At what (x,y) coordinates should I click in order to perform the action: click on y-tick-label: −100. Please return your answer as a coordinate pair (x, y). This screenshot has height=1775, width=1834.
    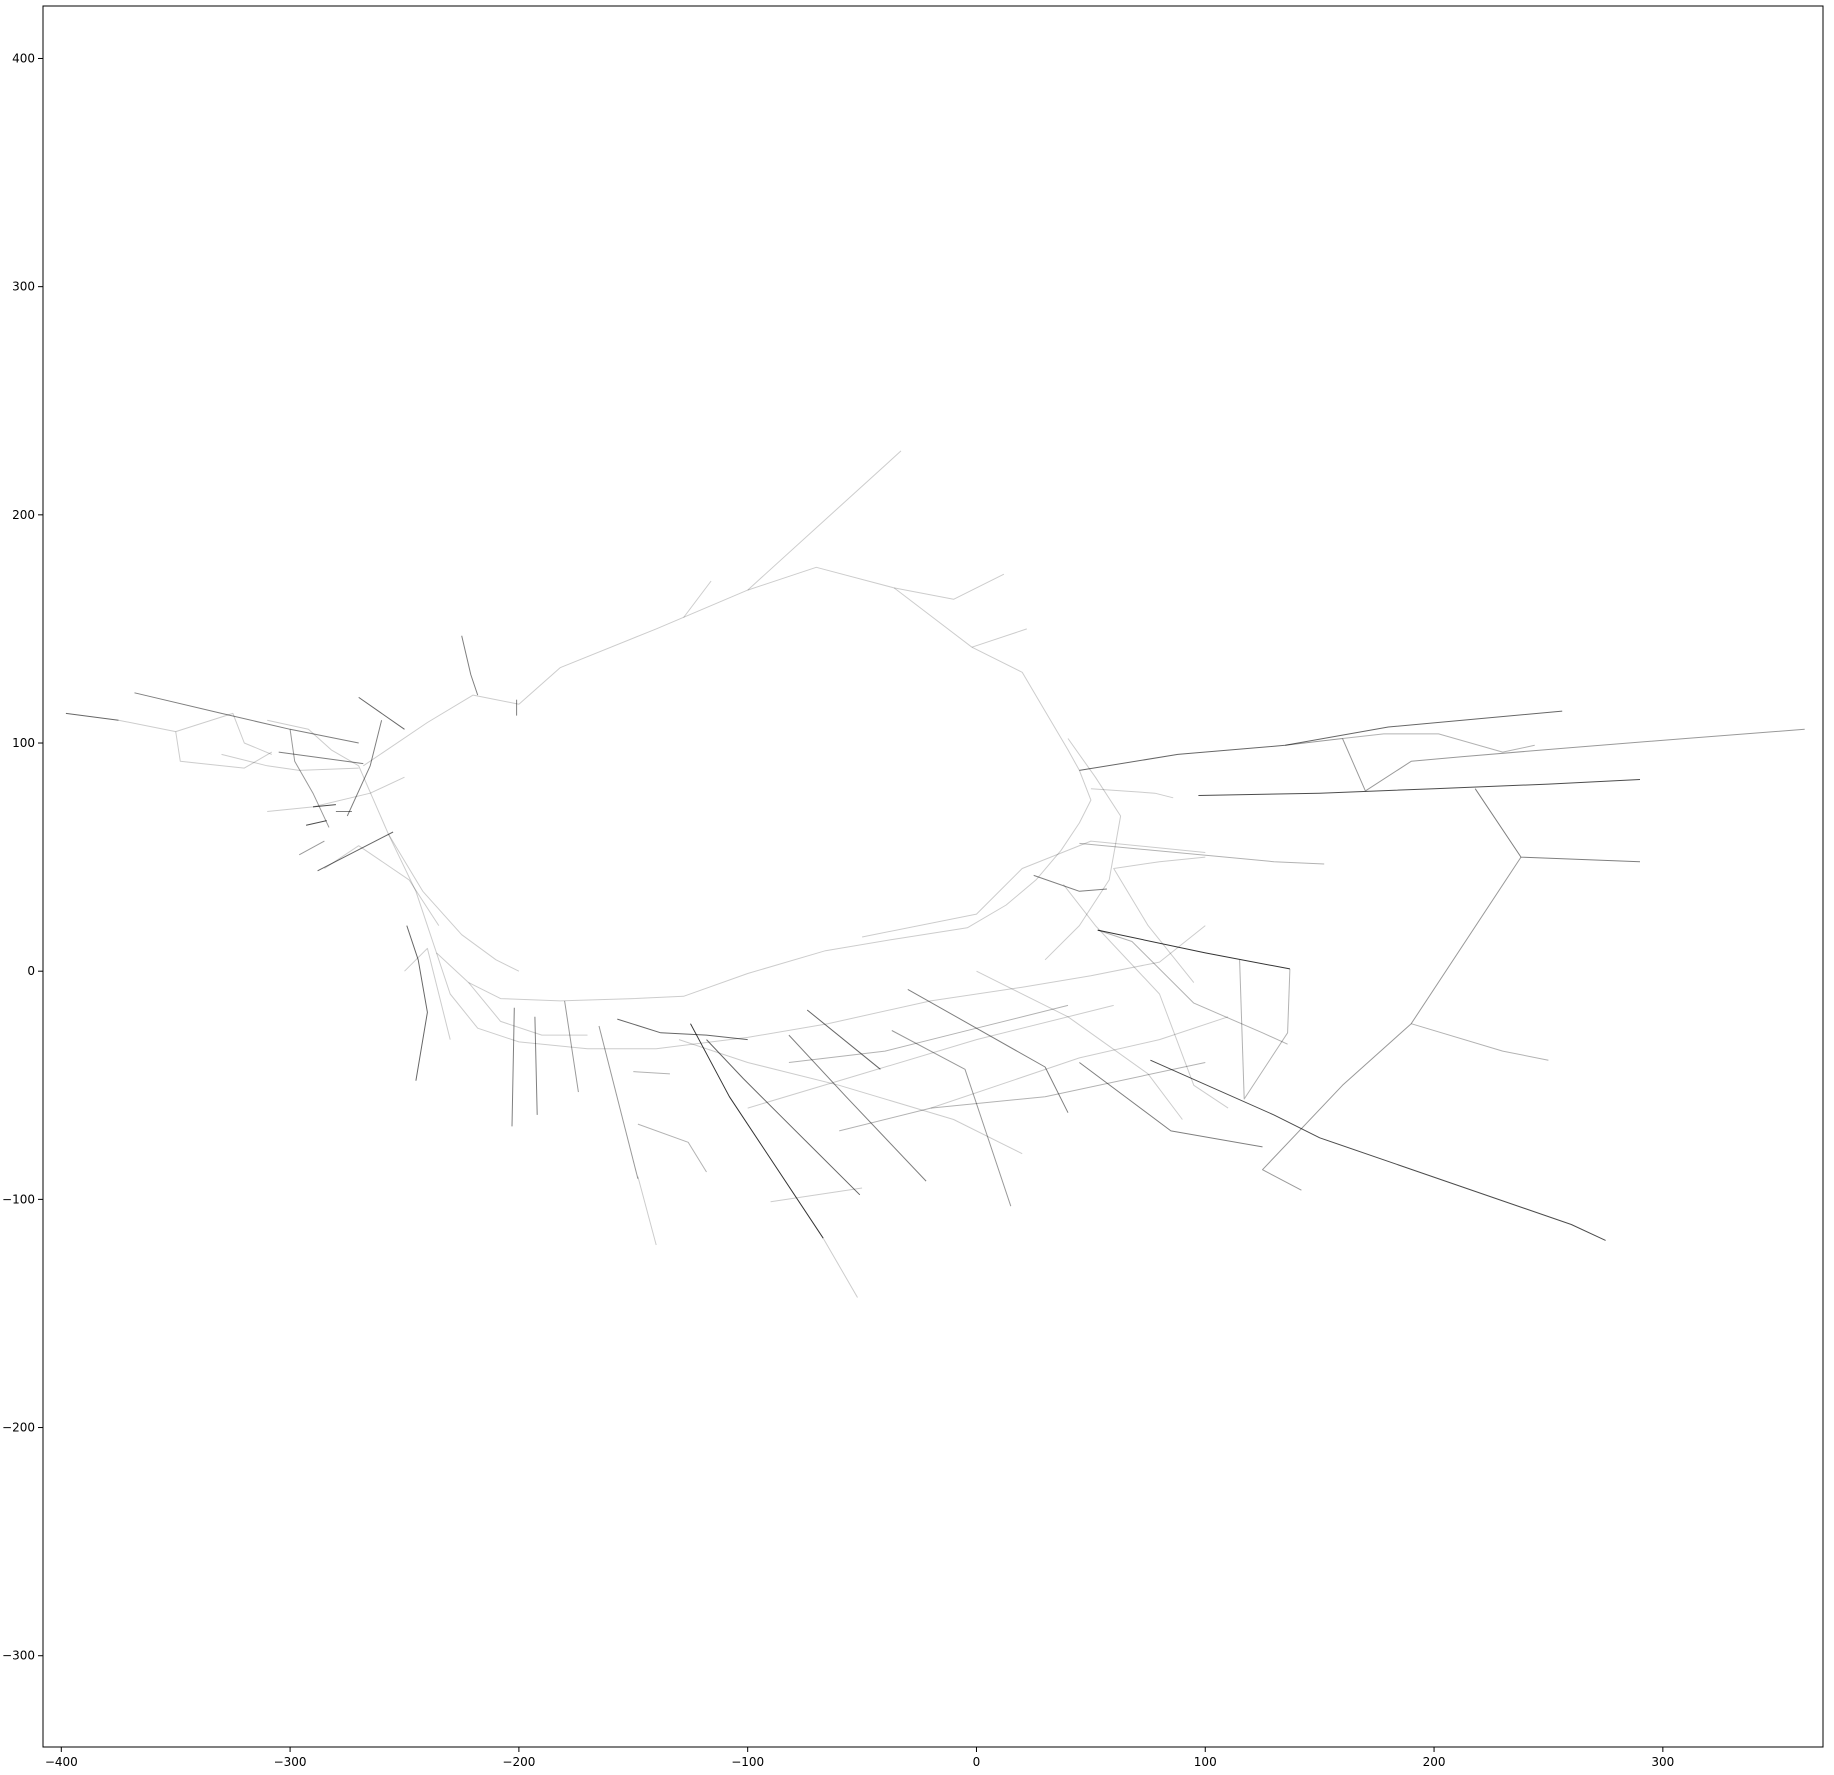
    Looking at the image, I should click on (18, 1199).